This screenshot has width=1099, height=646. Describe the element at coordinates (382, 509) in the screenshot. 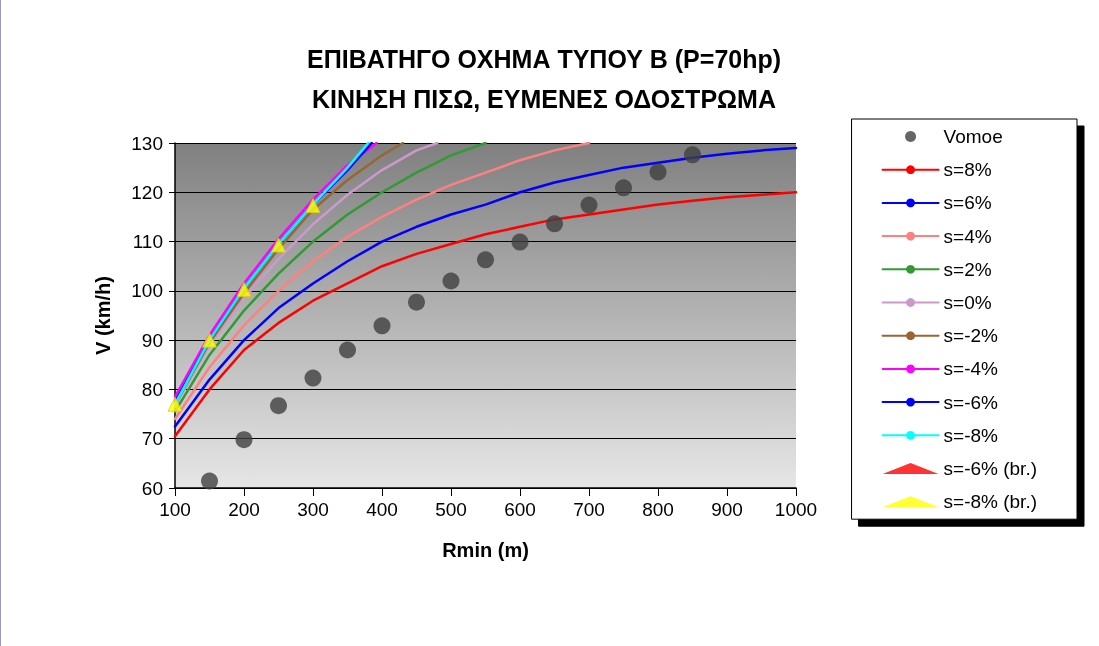

I see `x-tick-label: 400` at that location.